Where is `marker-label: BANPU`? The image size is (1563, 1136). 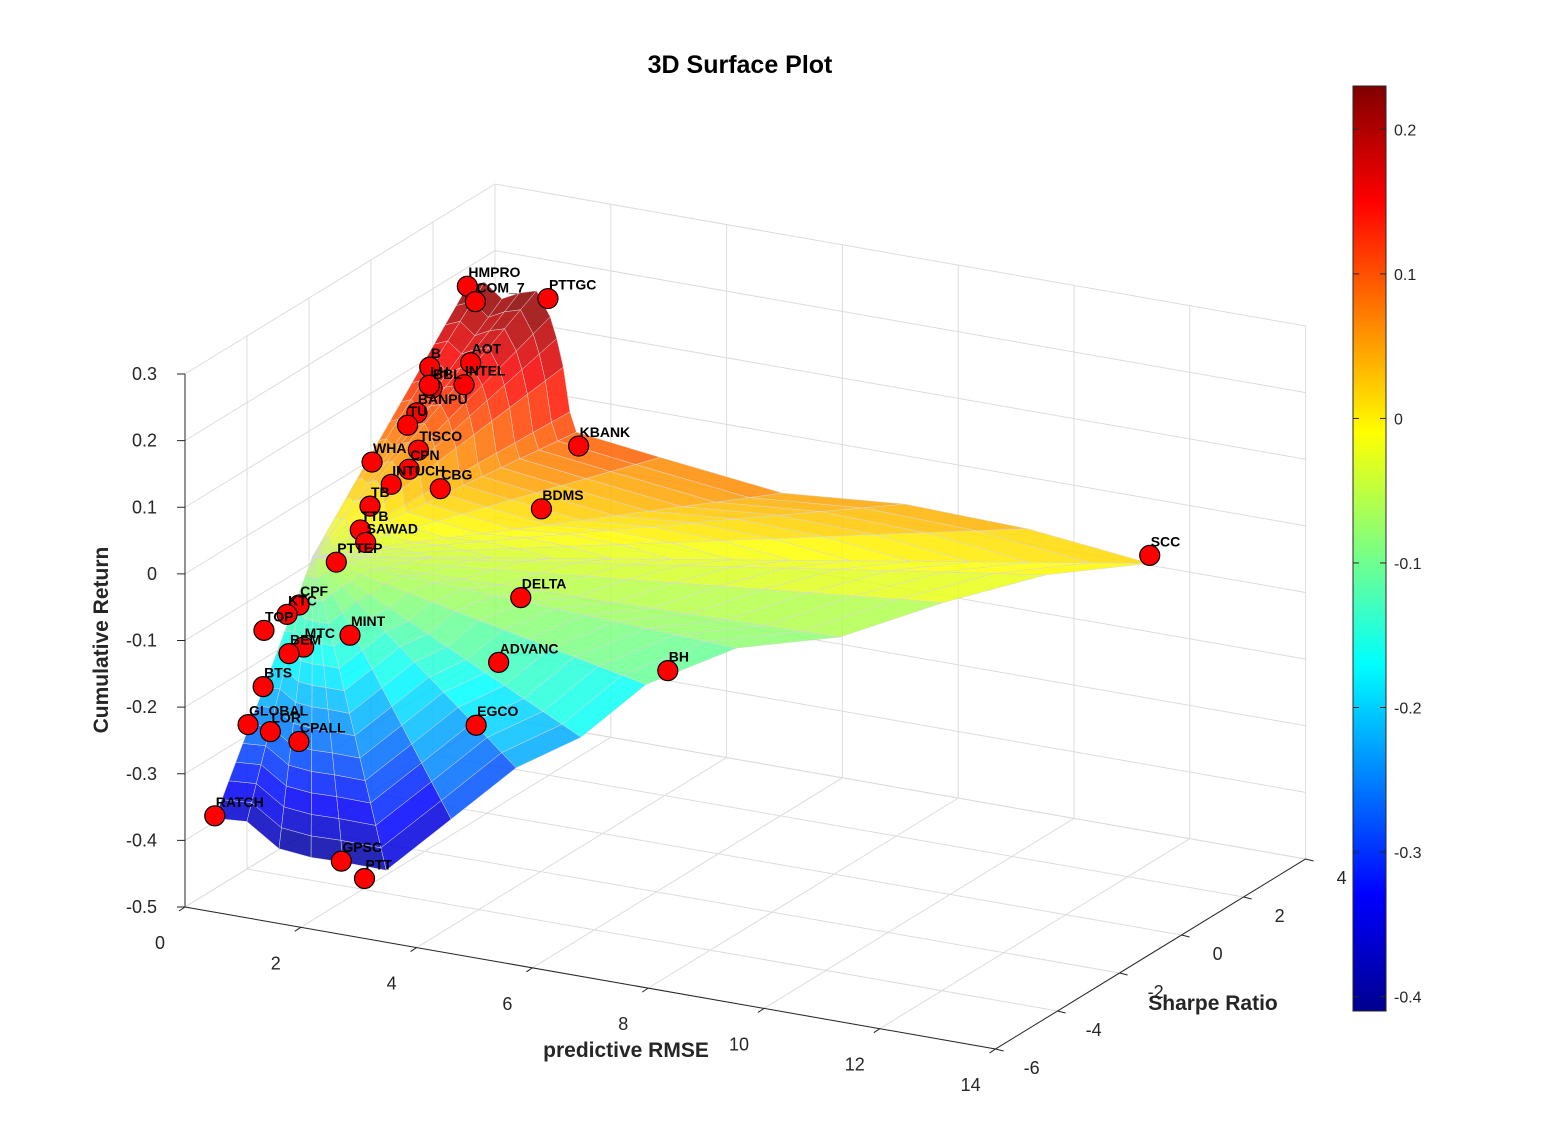 marker-label: BANPU is located at coordinates (443, 399).